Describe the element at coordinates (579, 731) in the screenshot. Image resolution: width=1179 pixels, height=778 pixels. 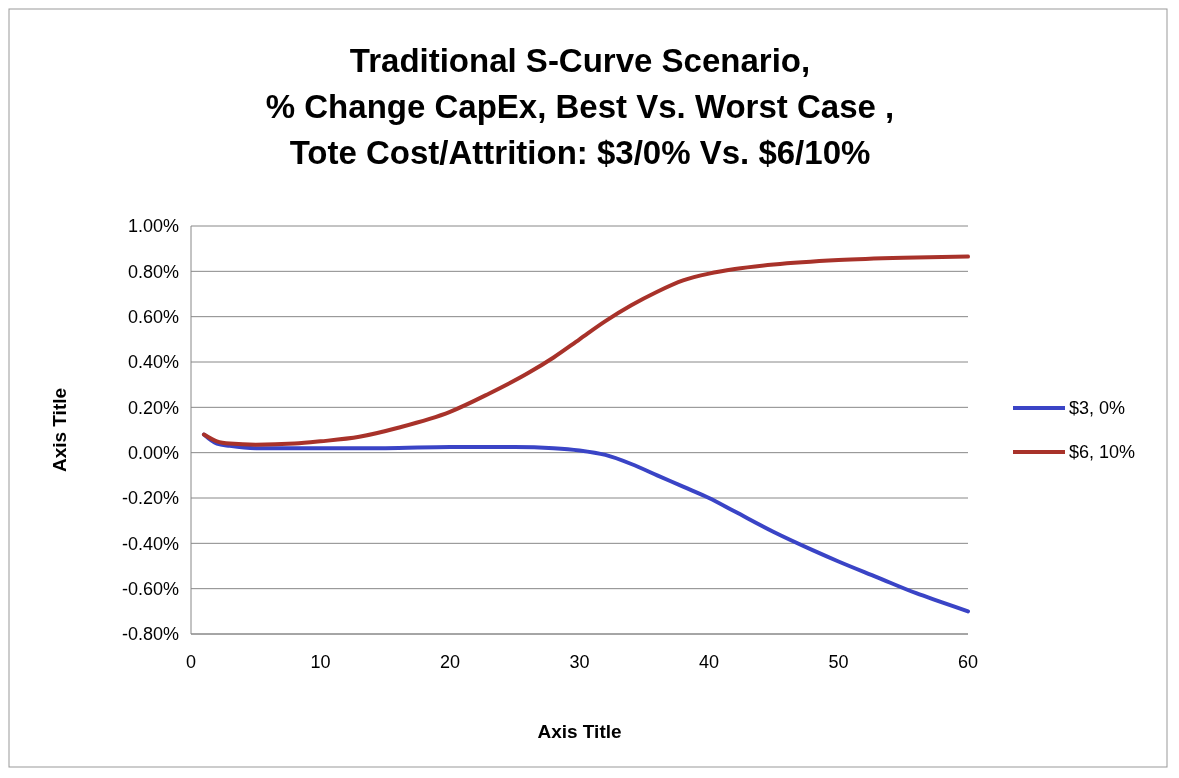
I see `x-axis-title: Axis Title` at that location.